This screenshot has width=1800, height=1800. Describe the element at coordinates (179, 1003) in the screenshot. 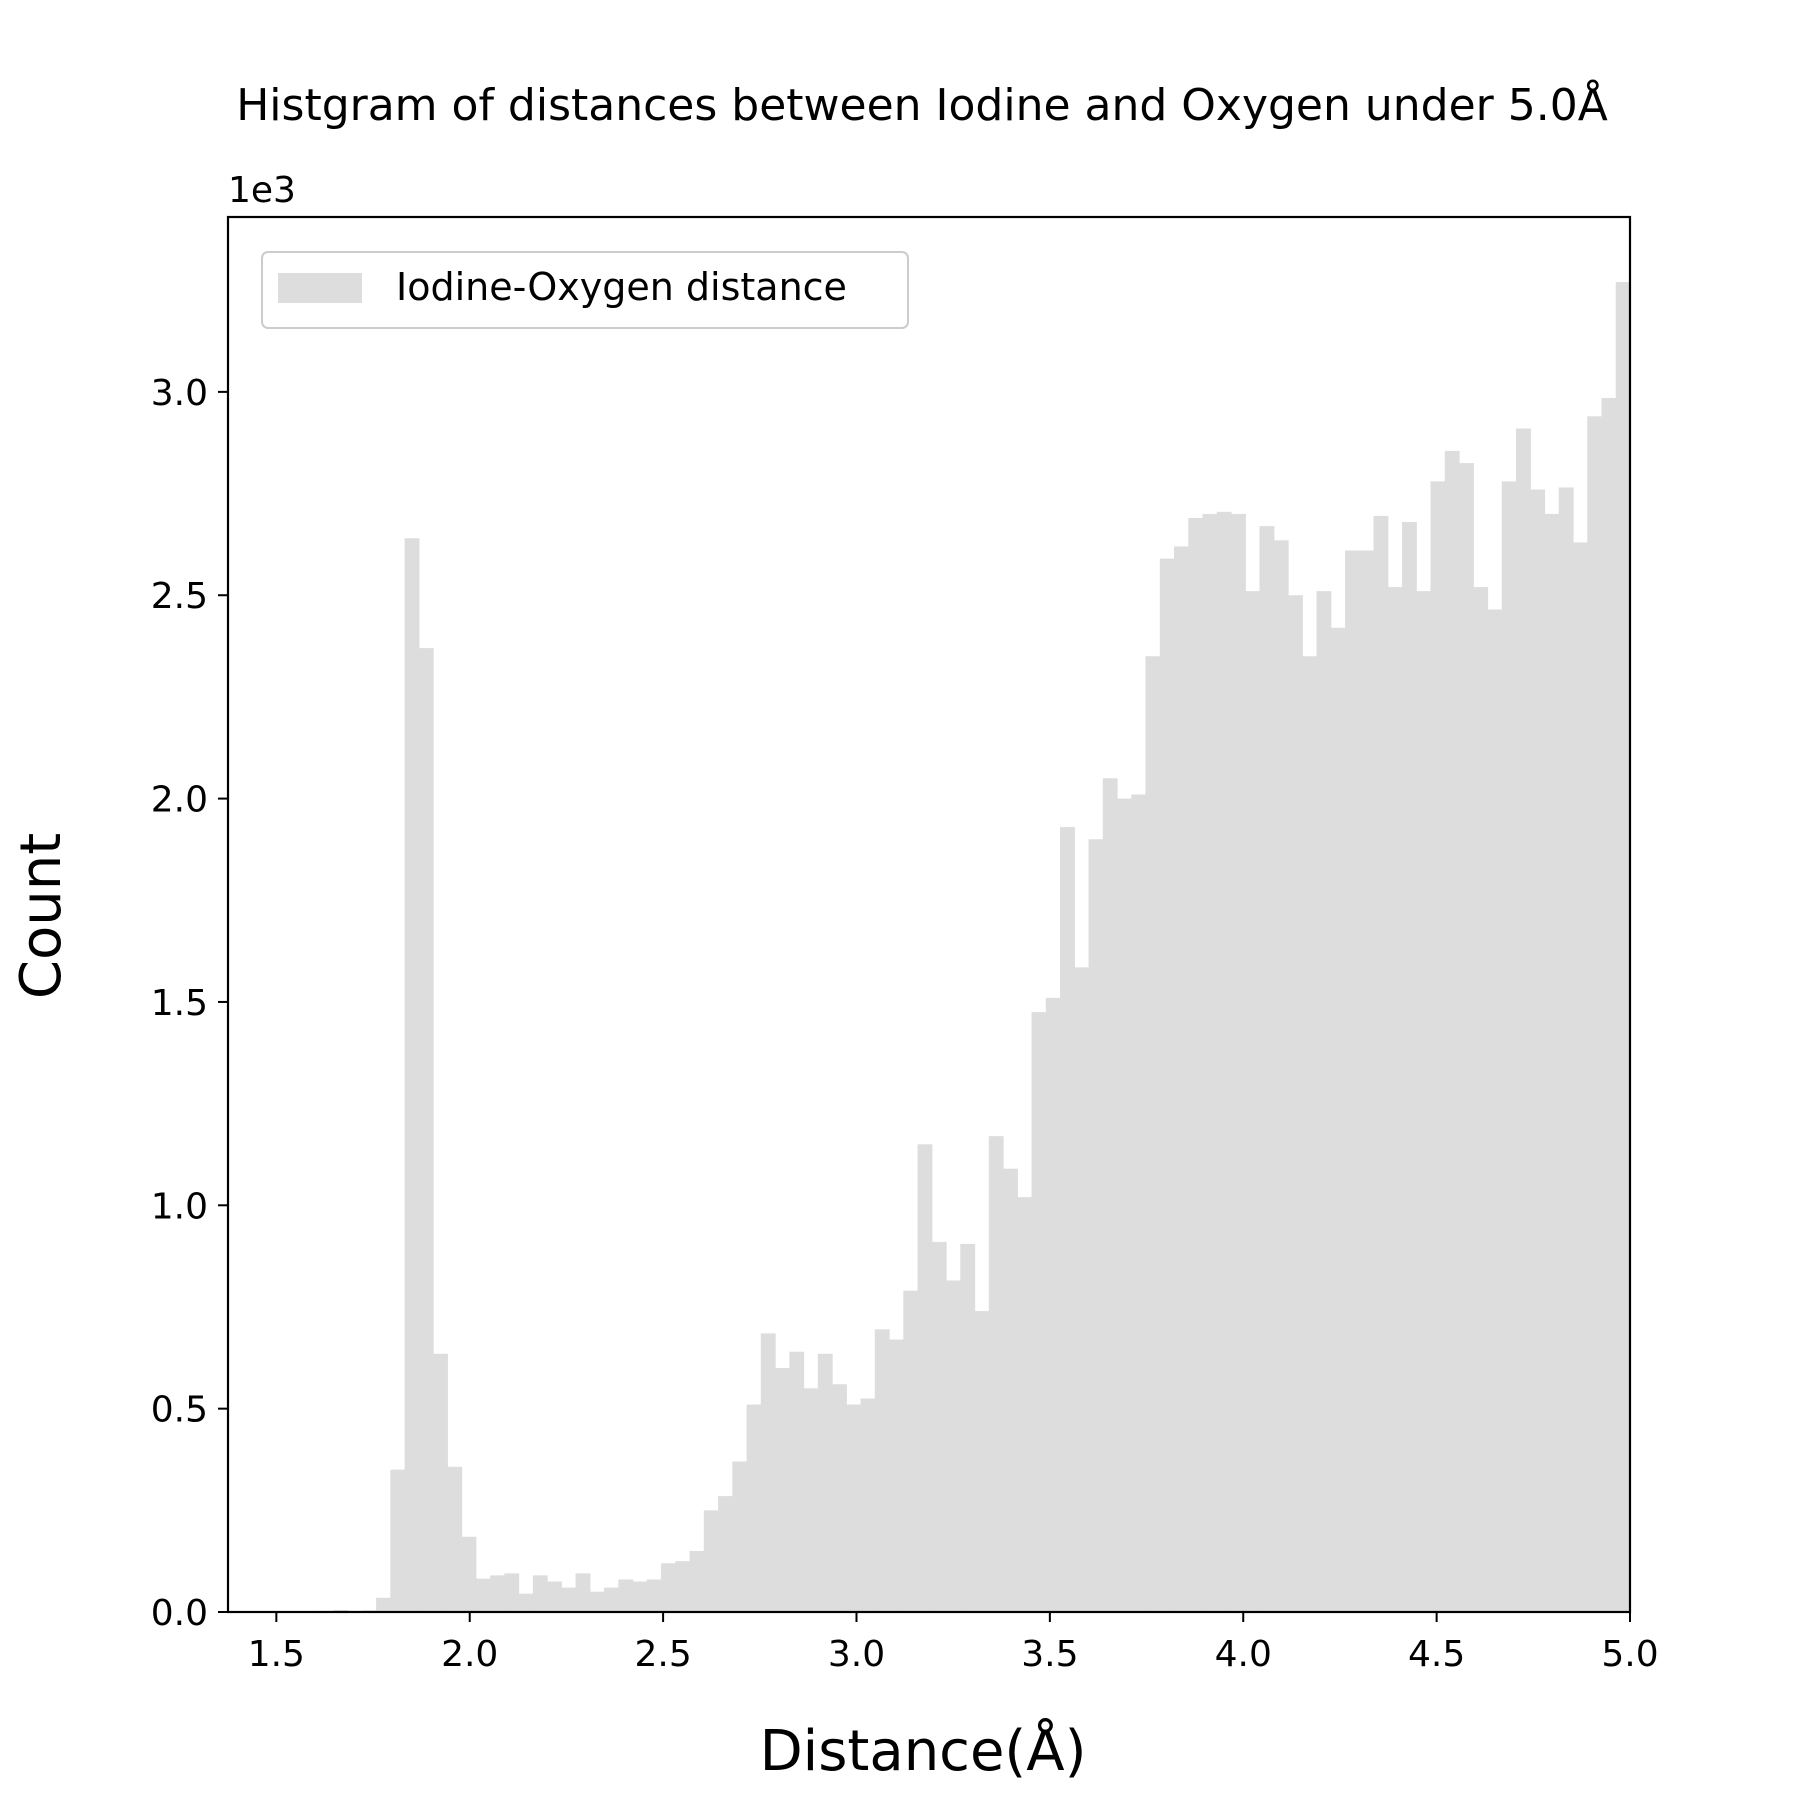

I see `y-tick-label: 1.5` at that location.